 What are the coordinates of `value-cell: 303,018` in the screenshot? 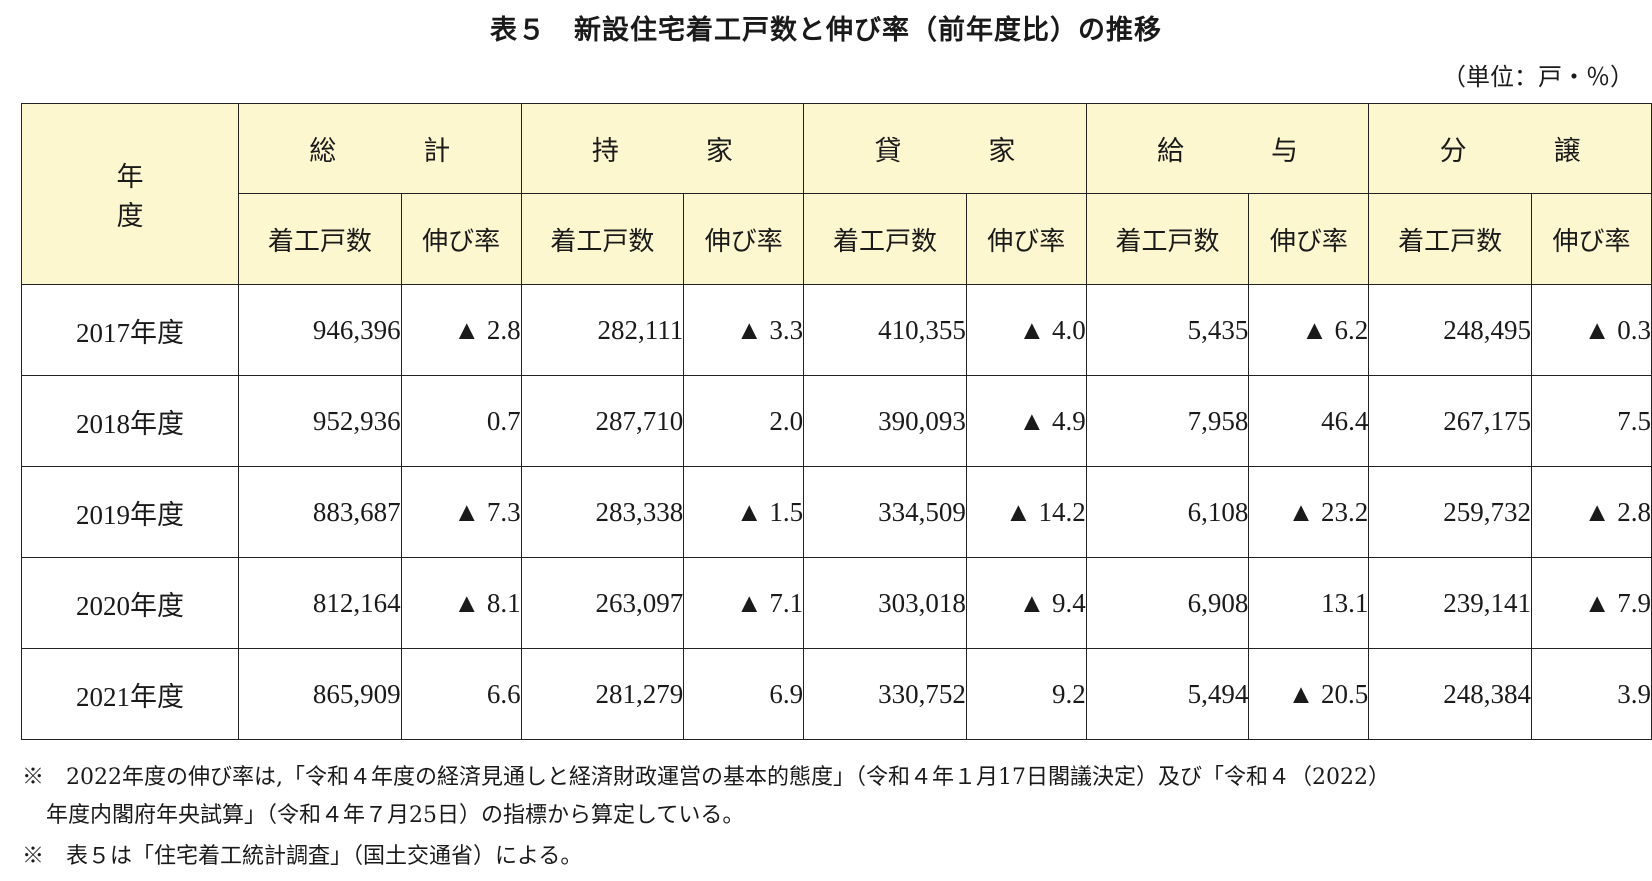 It's located at (885, 603).